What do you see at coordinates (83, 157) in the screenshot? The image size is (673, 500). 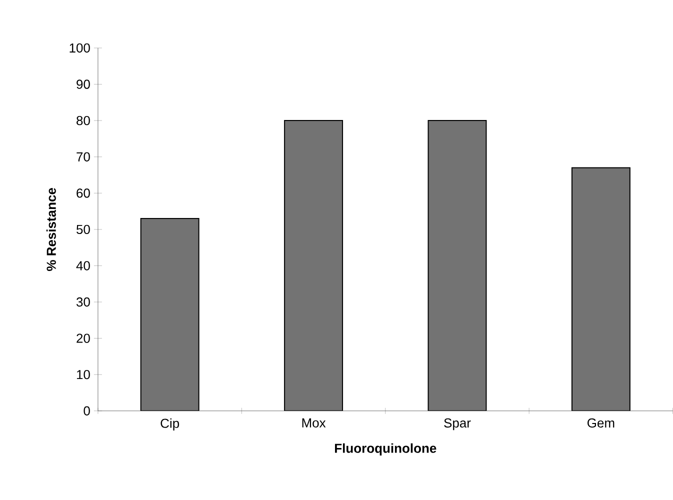 I see `y-tick-label: 70` at bounding box center [83, 157].